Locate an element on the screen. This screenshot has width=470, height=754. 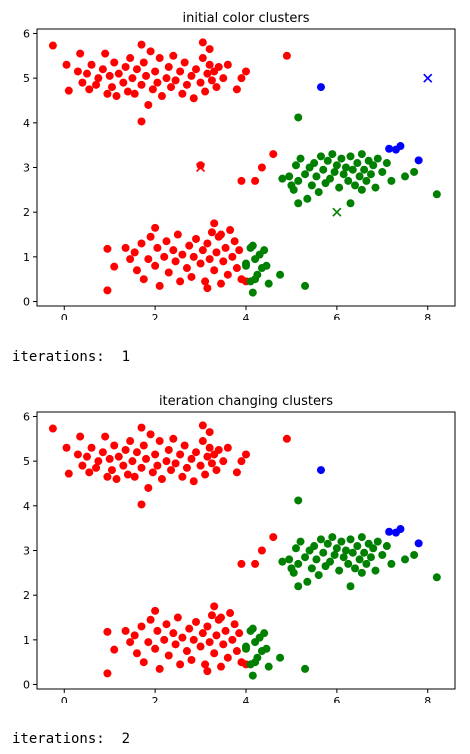
y-tick-label: 0 is located at coordinates (26, 685).